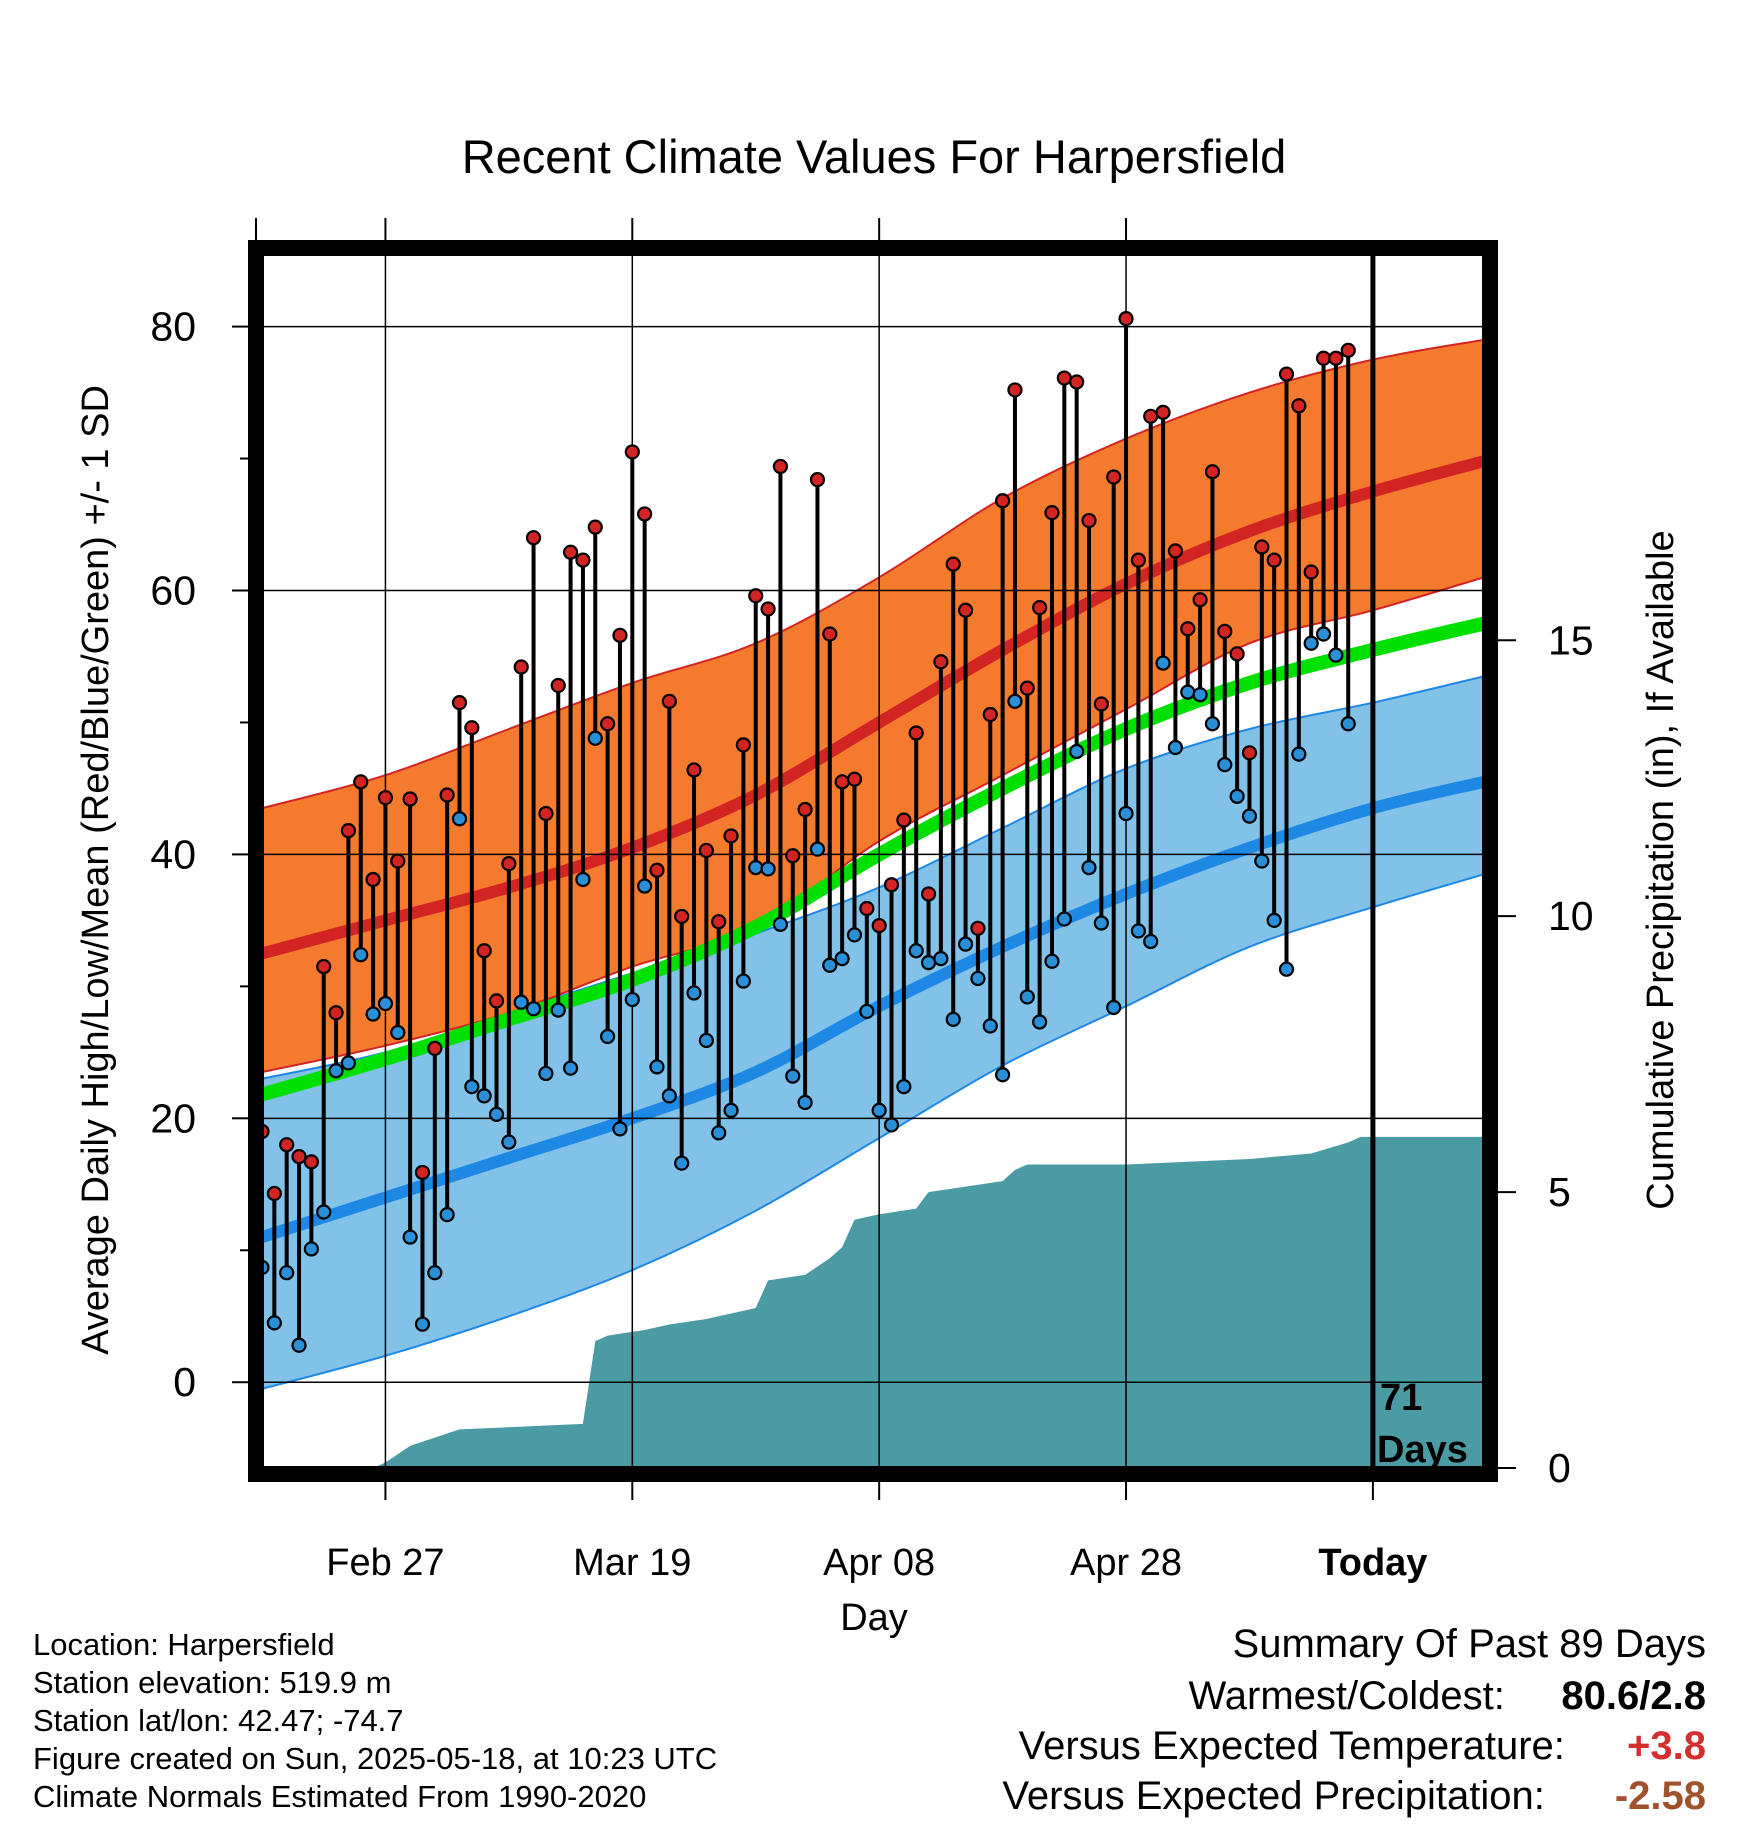  What do you see at coordinates (1299, 580) in the screenshot?
I see `day-84-obs` at bounding box center [1299, 580].